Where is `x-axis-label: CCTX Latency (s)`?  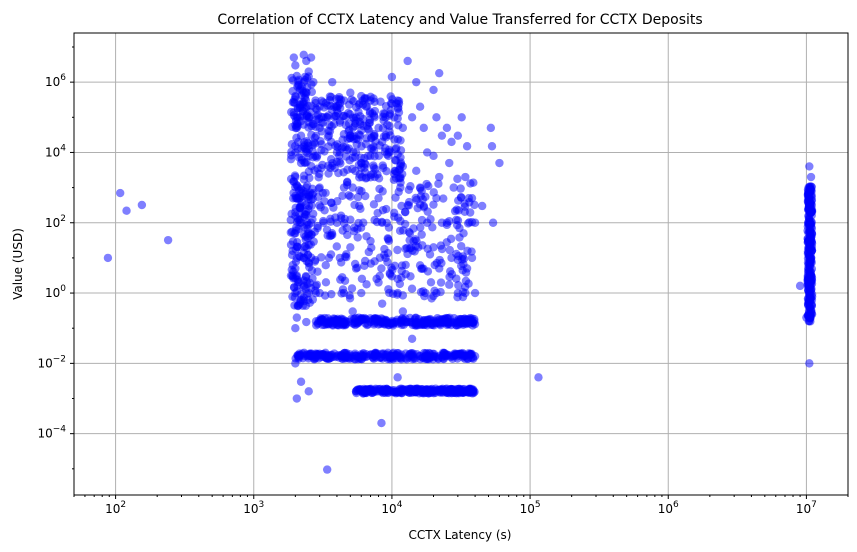 x-axis-label: CCTX Latency (s) is located at coordinates (460, 535).